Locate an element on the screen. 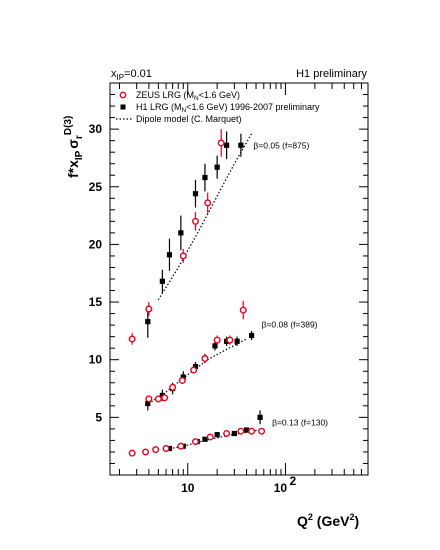 The width and height of the screenshot is (440, 550). beta-annotation: β=0.13 (f=130) is located at coordinates (300, 422).